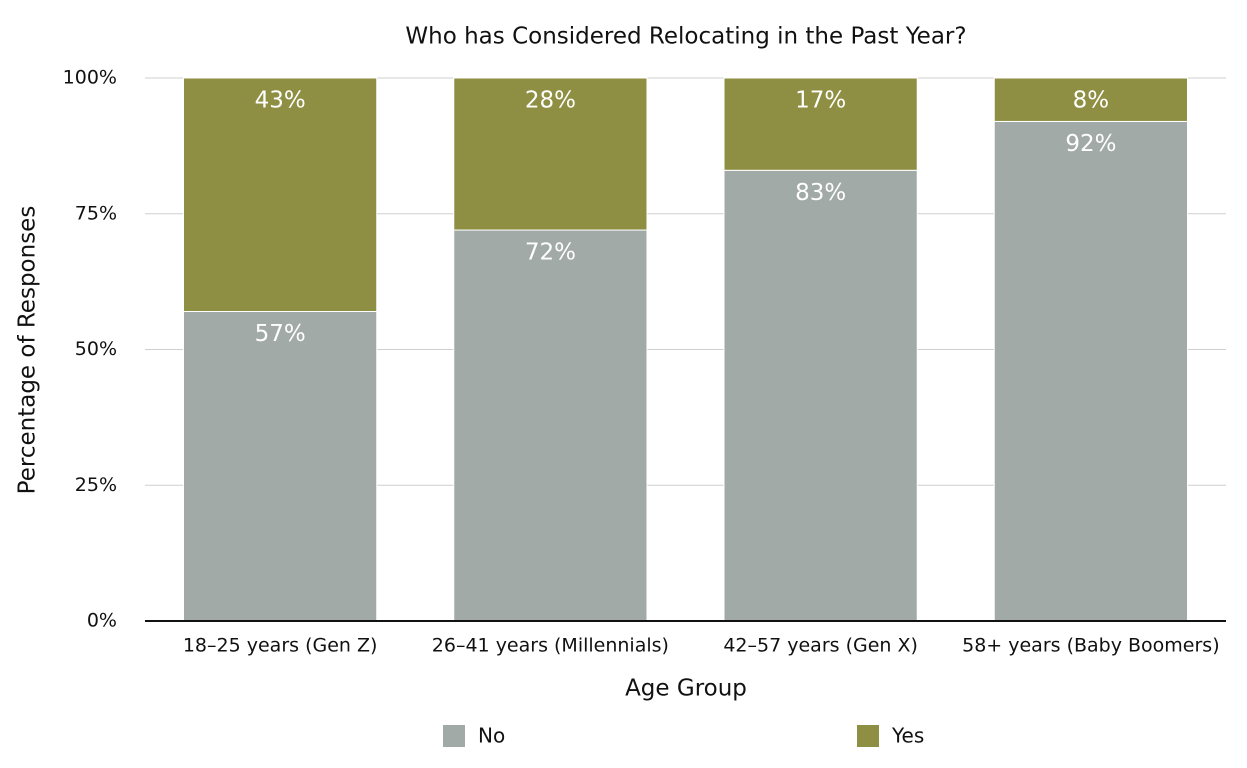 This screenshot has width=1247, height=768. What do you see at coordinates (96, 213) in the screenshot?
I see `y-tick-label: 75%` at bounding box center [96, 213].